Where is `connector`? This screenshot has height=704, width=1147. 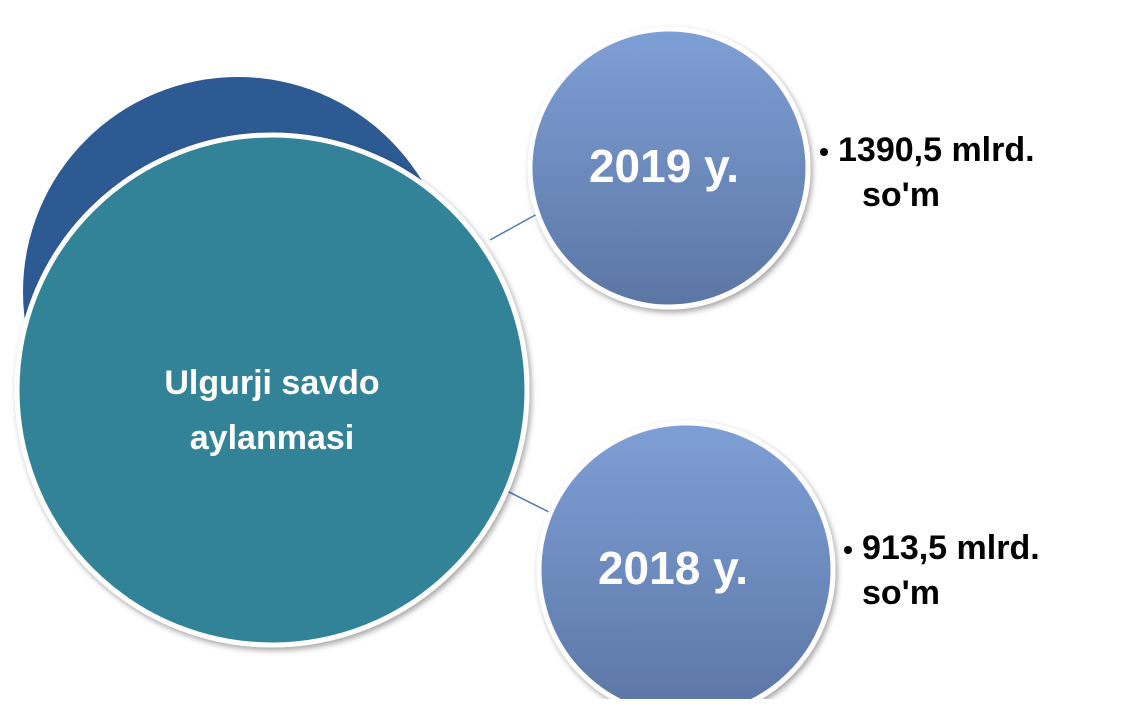
connector is located at coordinates (530, 502).